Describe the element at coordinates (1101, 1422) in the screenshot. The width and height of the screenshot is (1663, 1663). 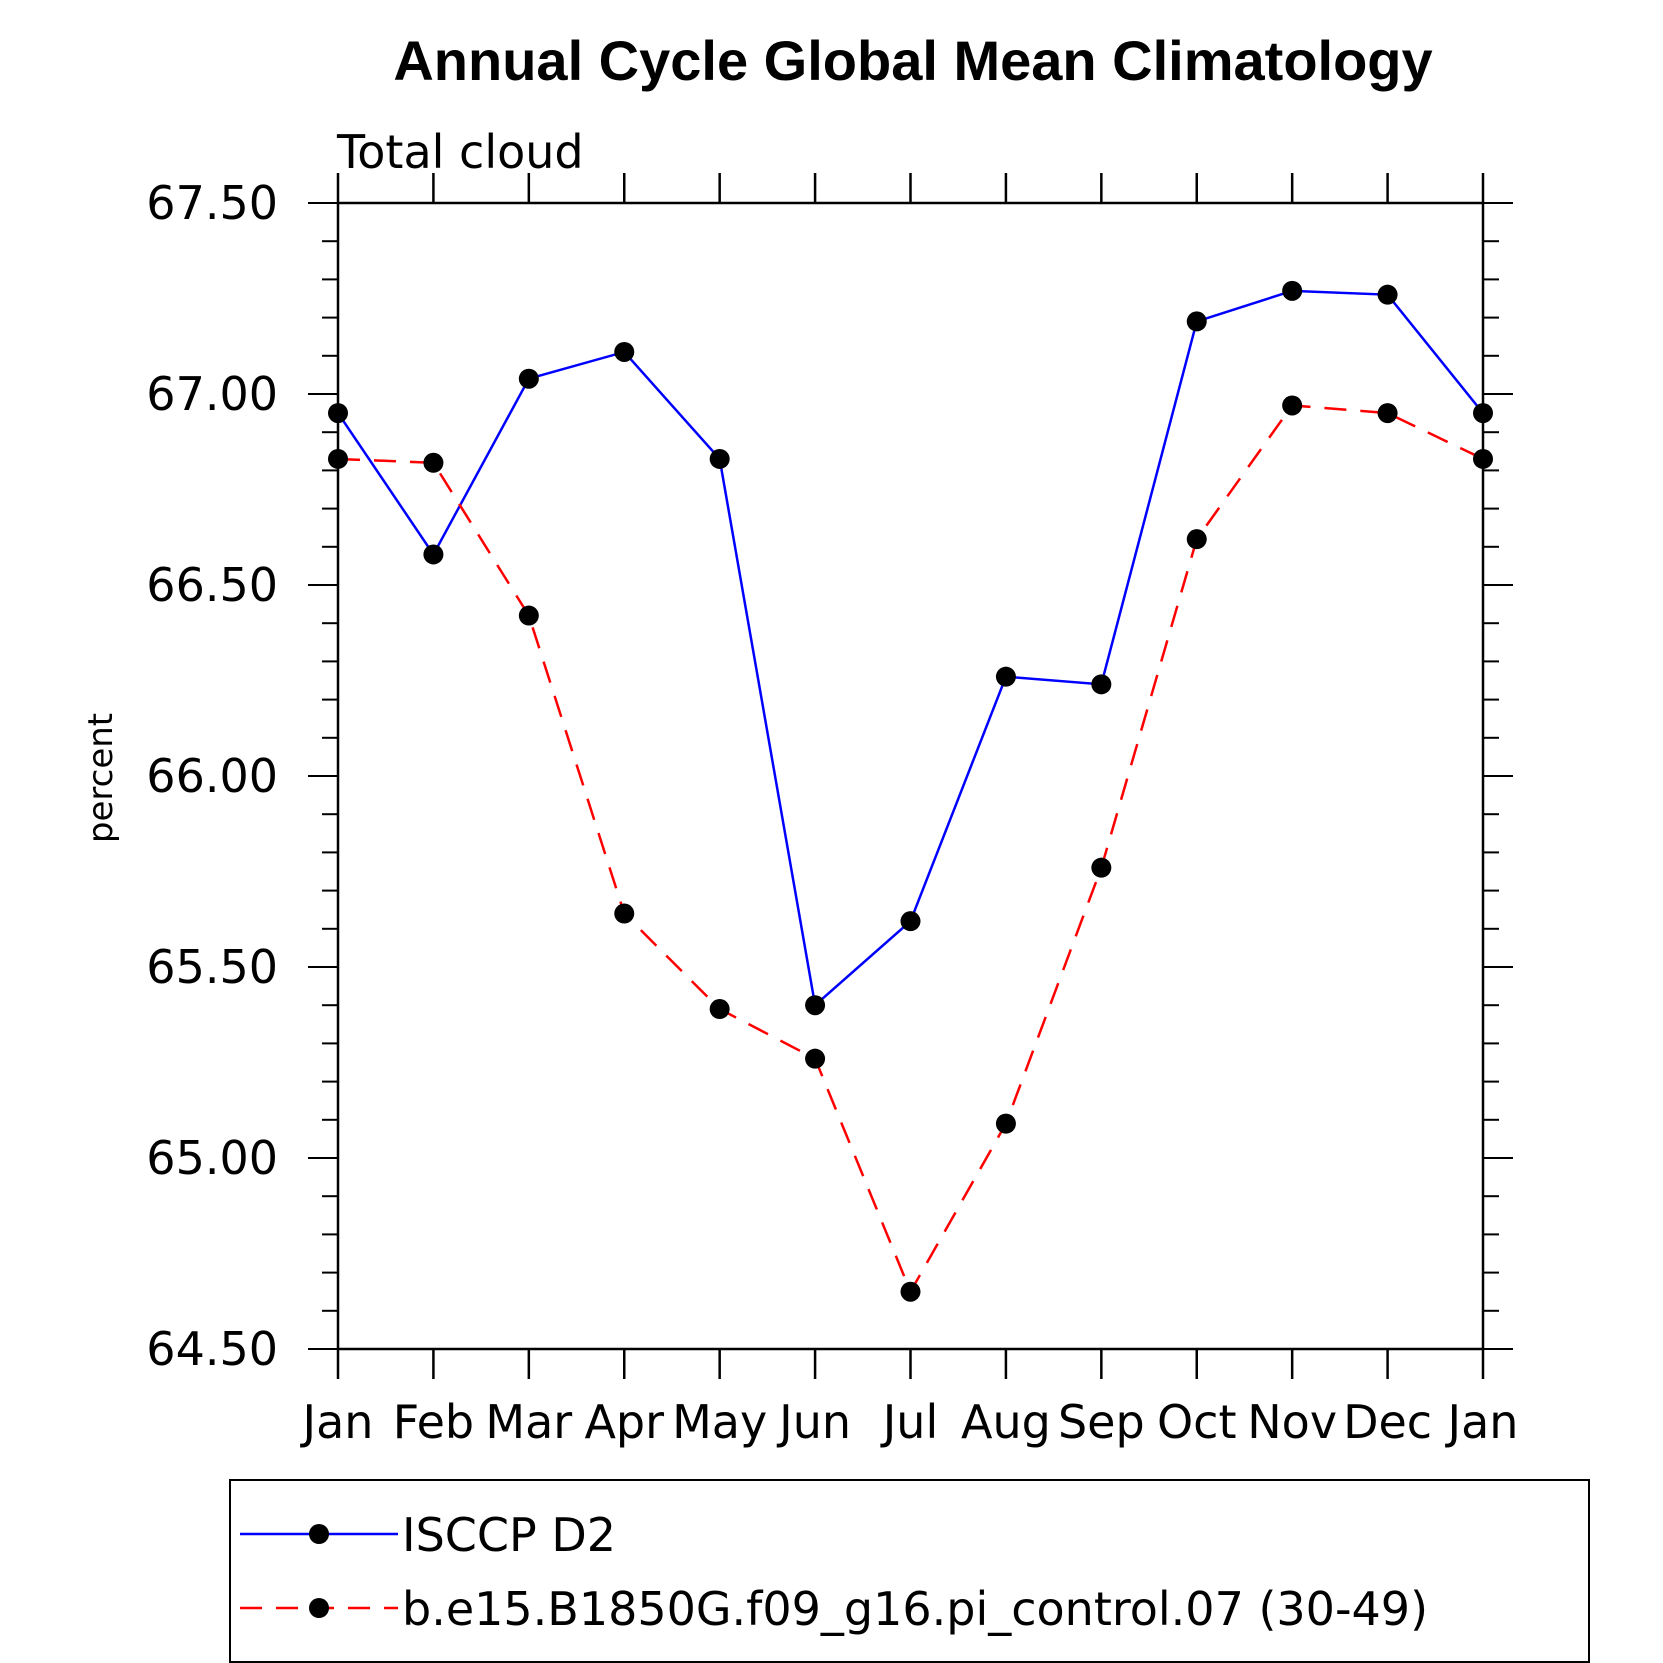
I see `x-tick-label: Sep` at that location.